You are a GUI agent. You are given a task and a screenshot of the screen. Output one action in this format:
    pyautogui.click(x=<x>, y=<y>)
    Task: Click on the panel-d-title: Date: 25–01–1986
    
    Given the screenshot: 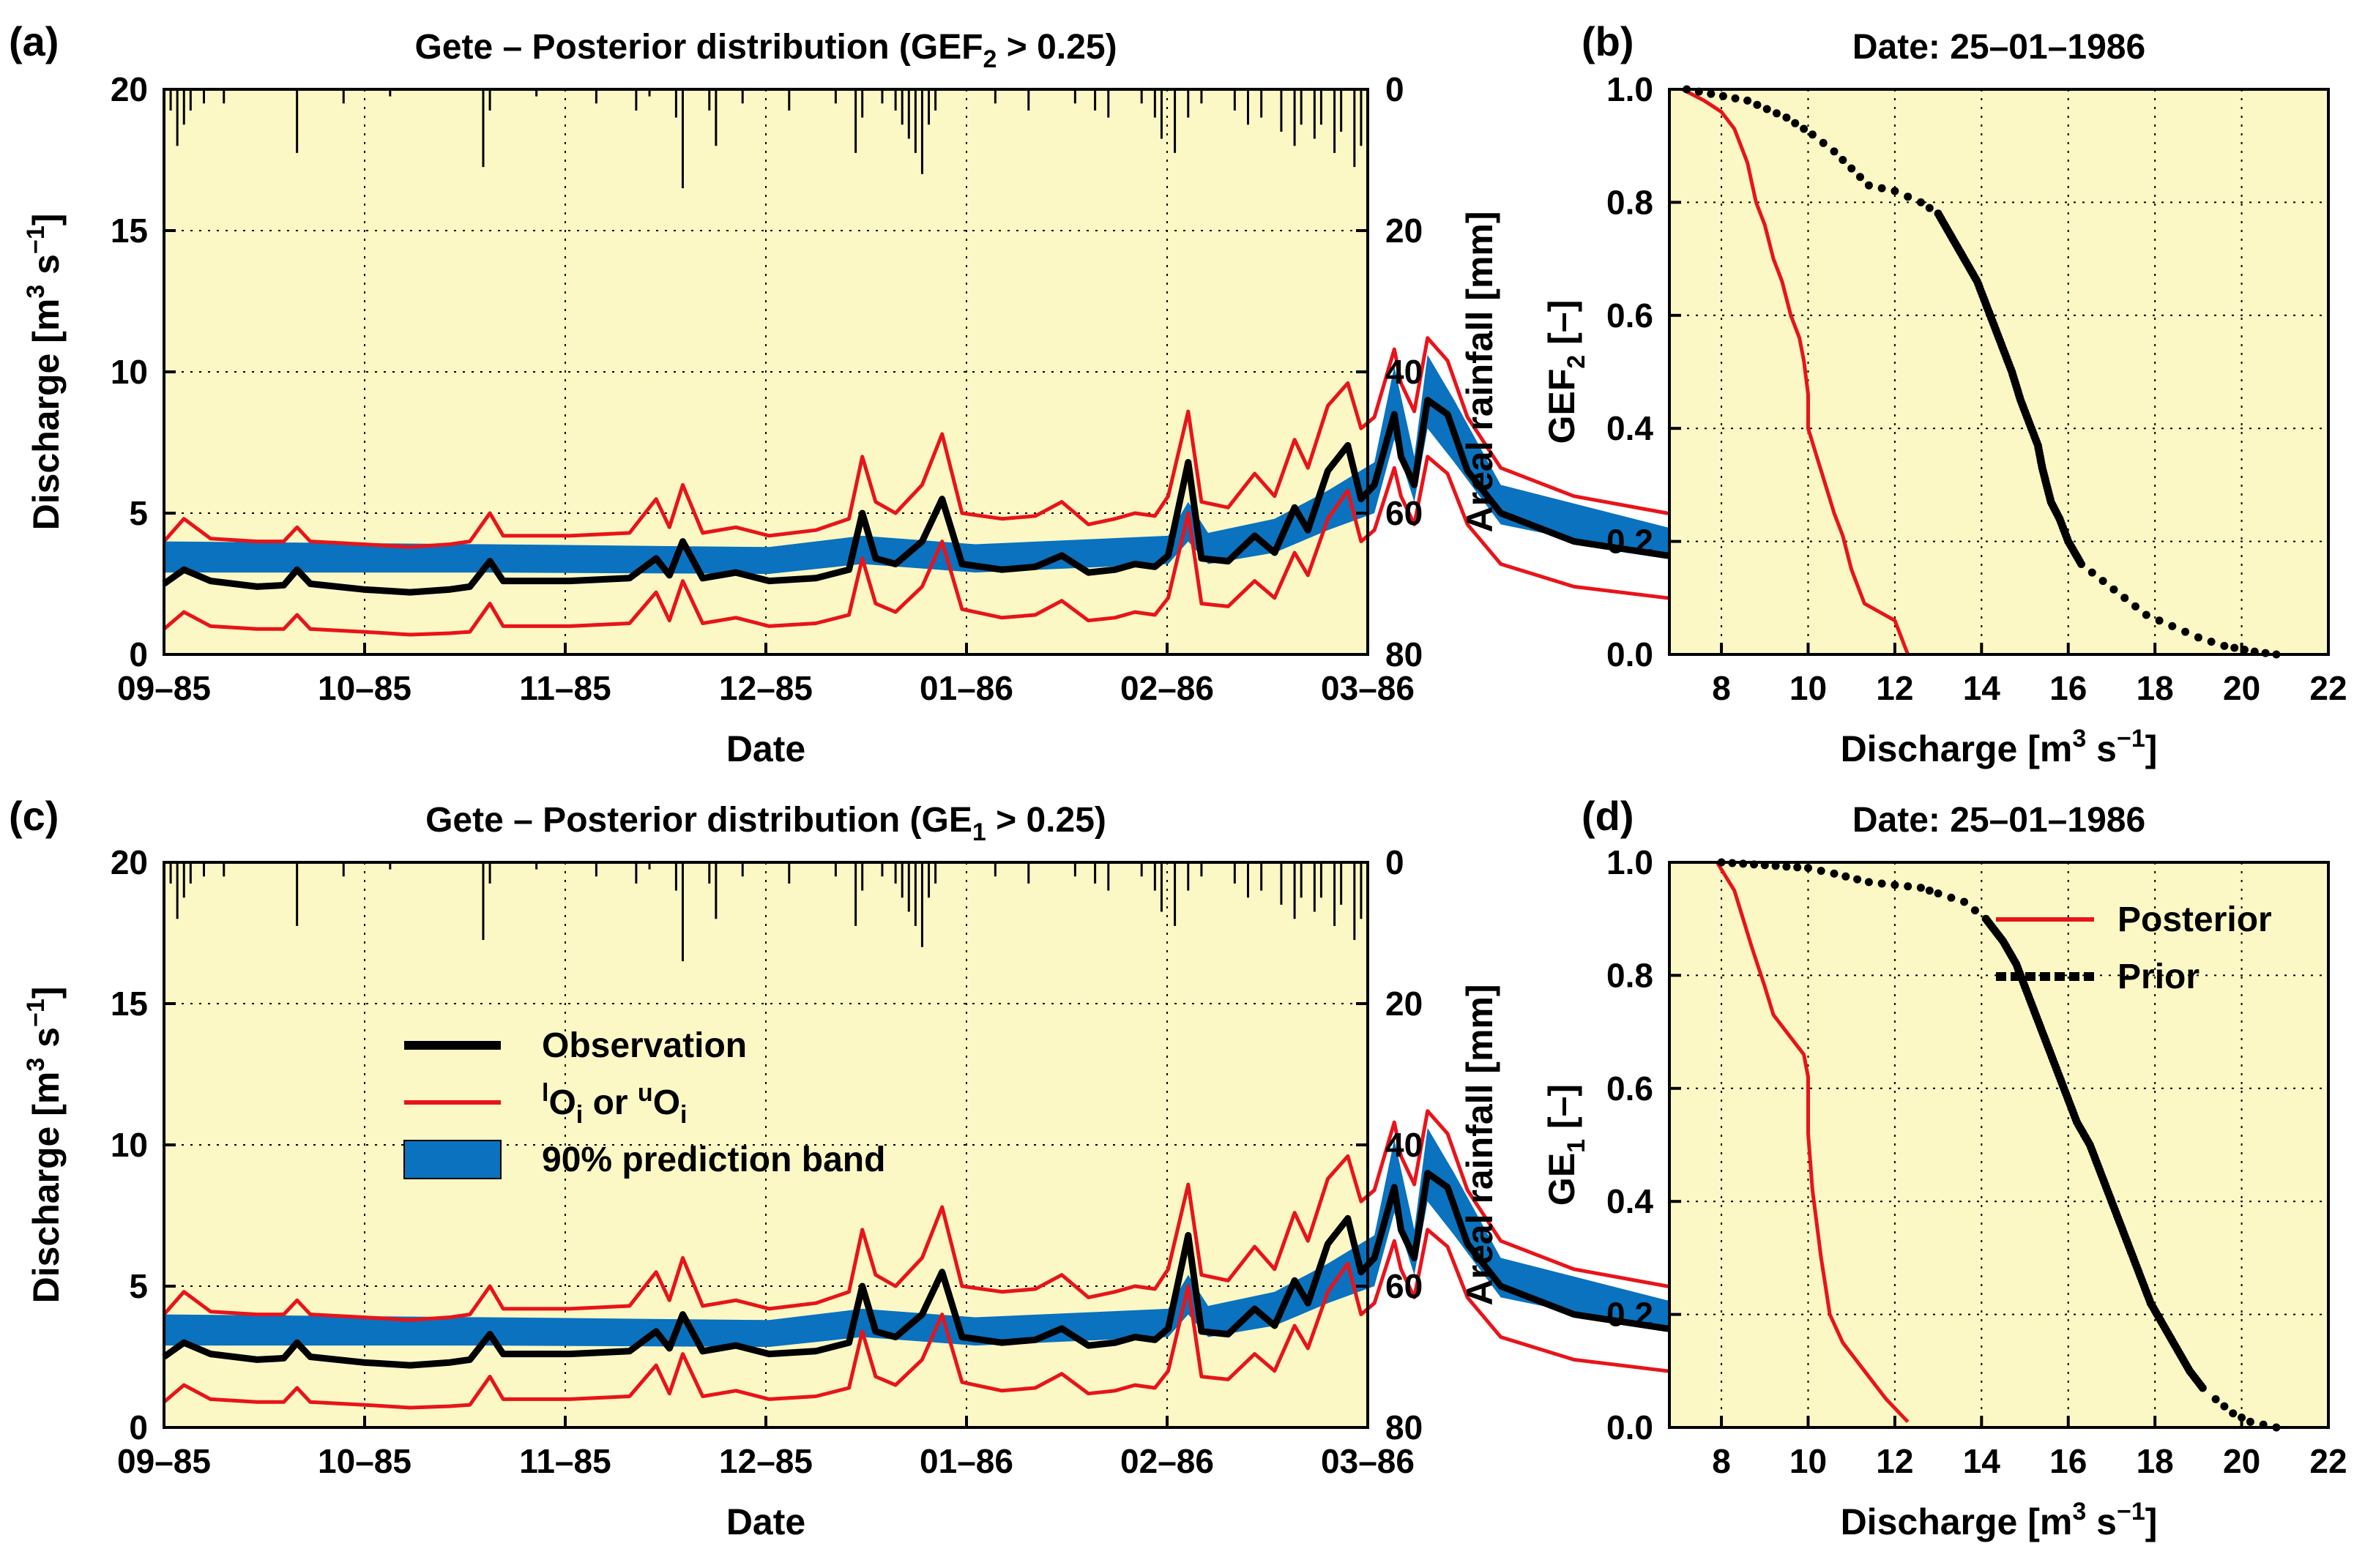 What is the action you would take?
    pyautogui.click(x=1999, y=820)
    